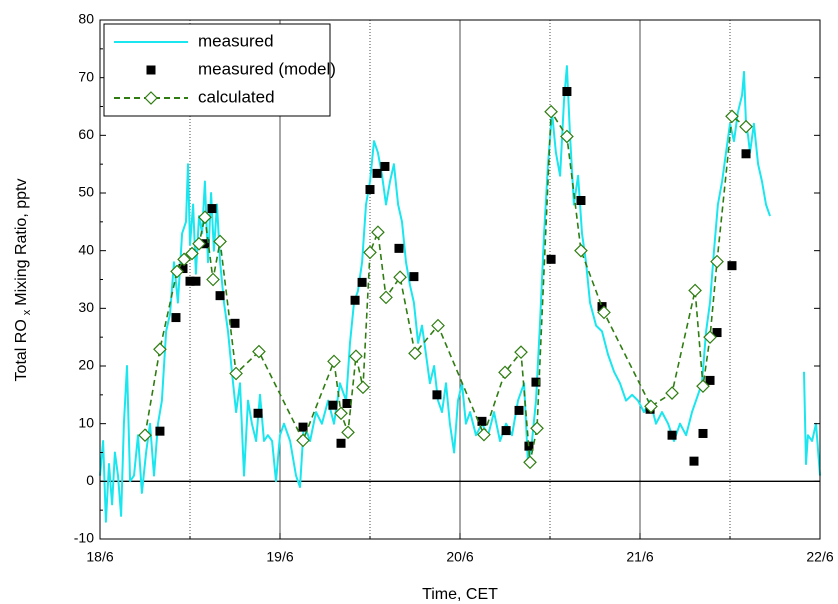 The image size is (838, 604). I want to click on y-title-main: Total RO, so click(21, 350).